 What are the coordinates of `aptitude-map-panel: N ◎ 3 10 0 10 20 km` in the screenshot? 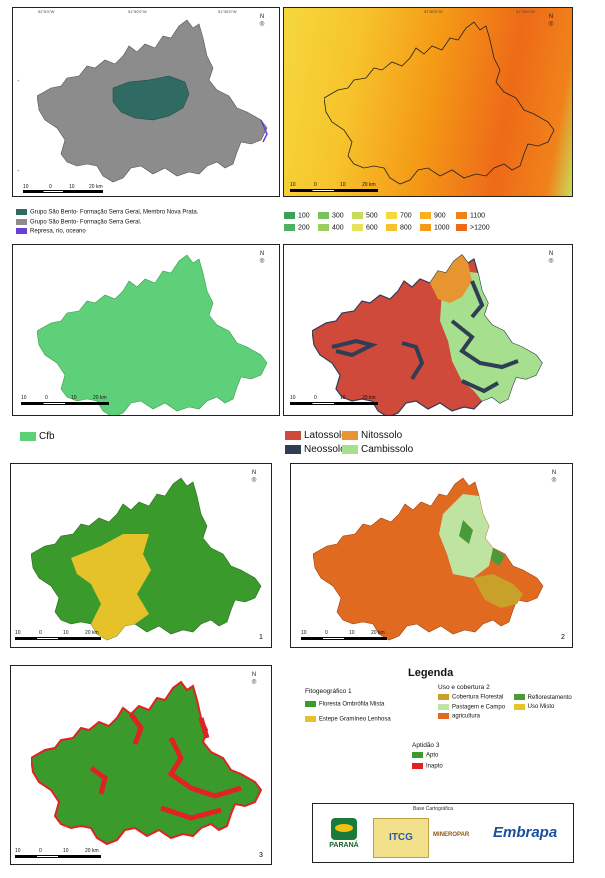 It's located at (141, 765).